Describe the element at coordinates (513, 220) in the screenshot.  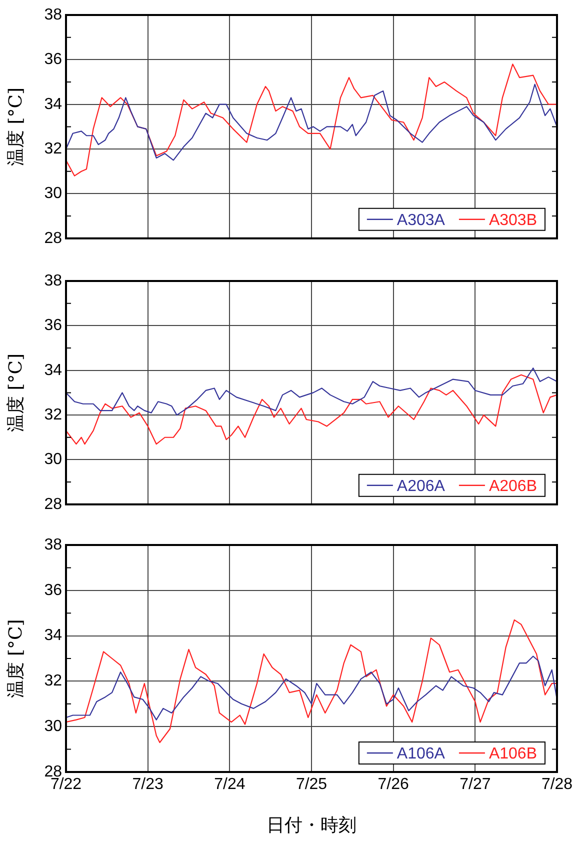
I see `legend-label: A303B` at that location.